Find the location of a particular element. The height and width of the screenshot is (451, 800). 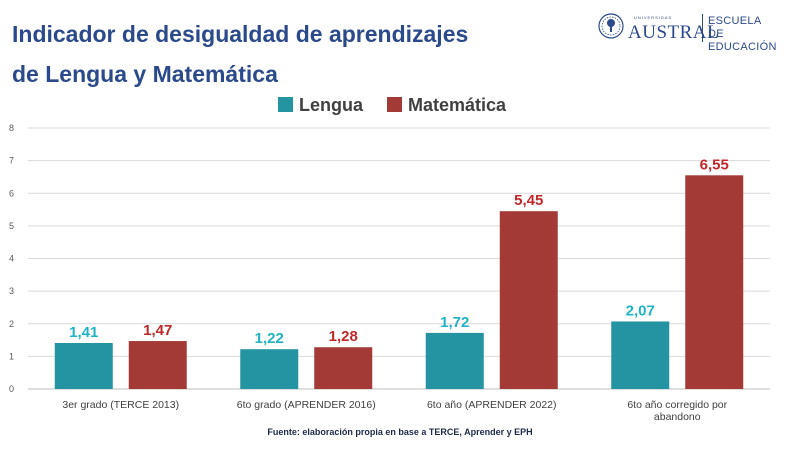

x-tick-label: 6to año corregido por is located at coordinates (677, 405).